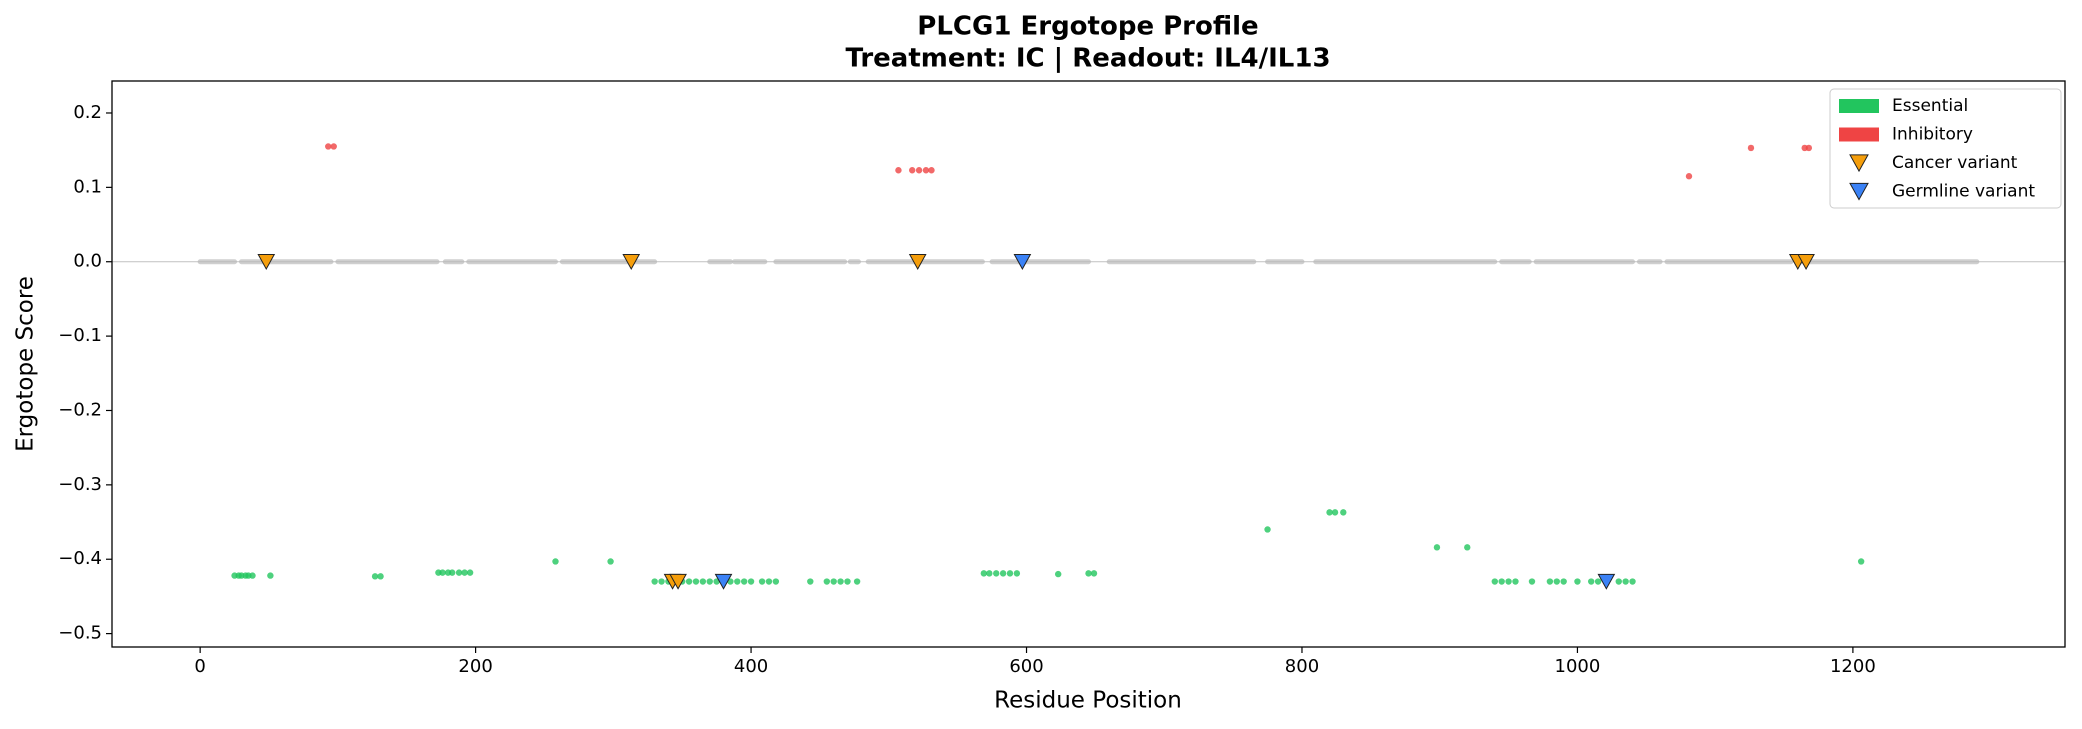  Describe the element at coordinates (1945, 148) in the screenshot. I see `legend-box` at that location.